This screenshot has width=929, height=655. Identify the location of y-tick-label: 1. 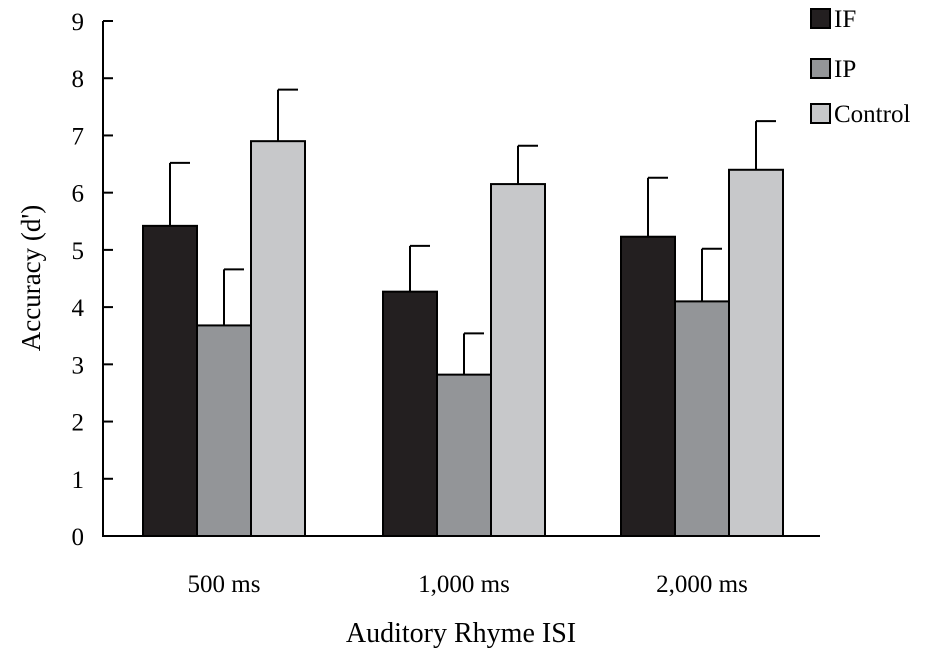
(78, 480).